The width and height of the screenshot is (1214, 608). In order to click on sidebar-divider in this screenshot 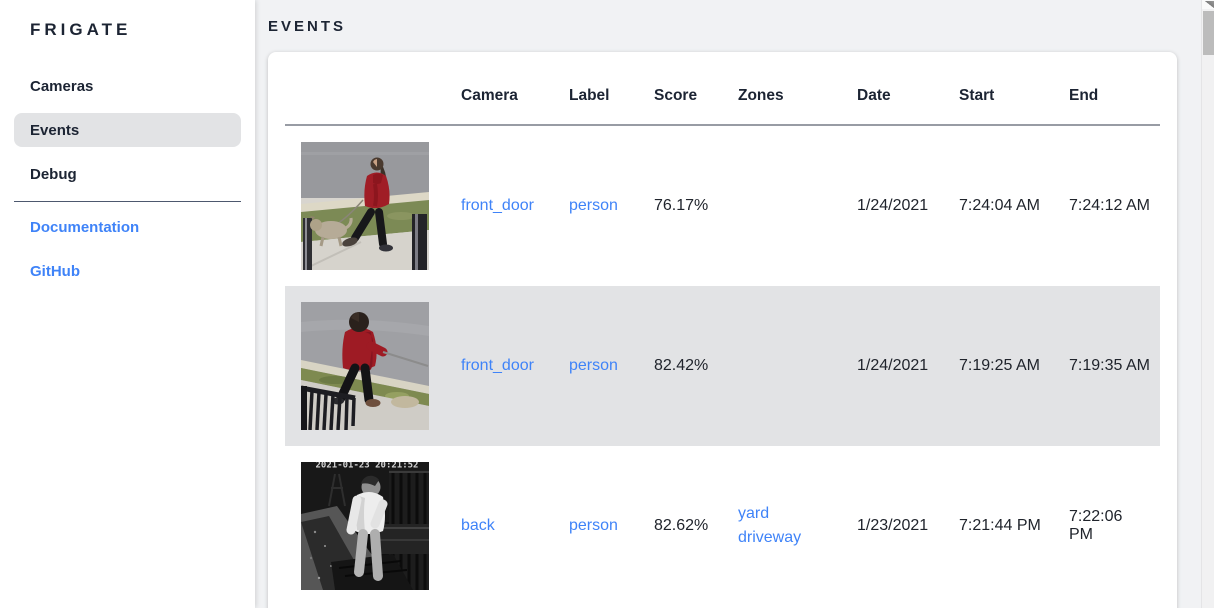, I will do `click(127, 201)`.